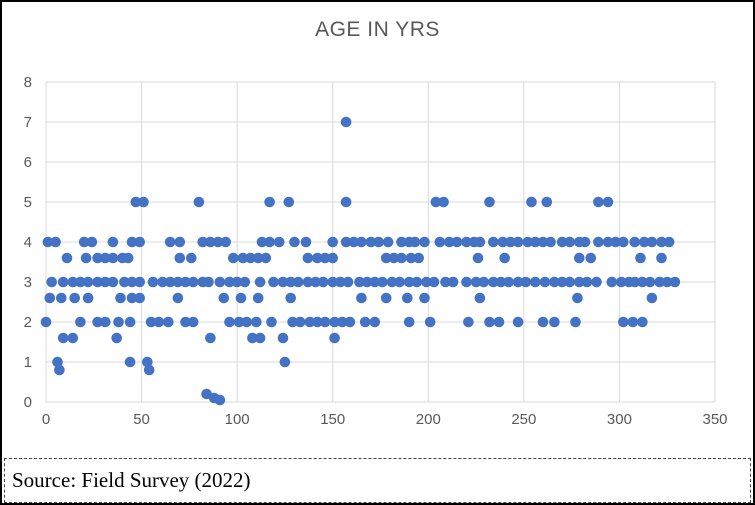 This screenshot has width=755, height=505. I want to click on x-tick-label: 0, so click(46, 419).